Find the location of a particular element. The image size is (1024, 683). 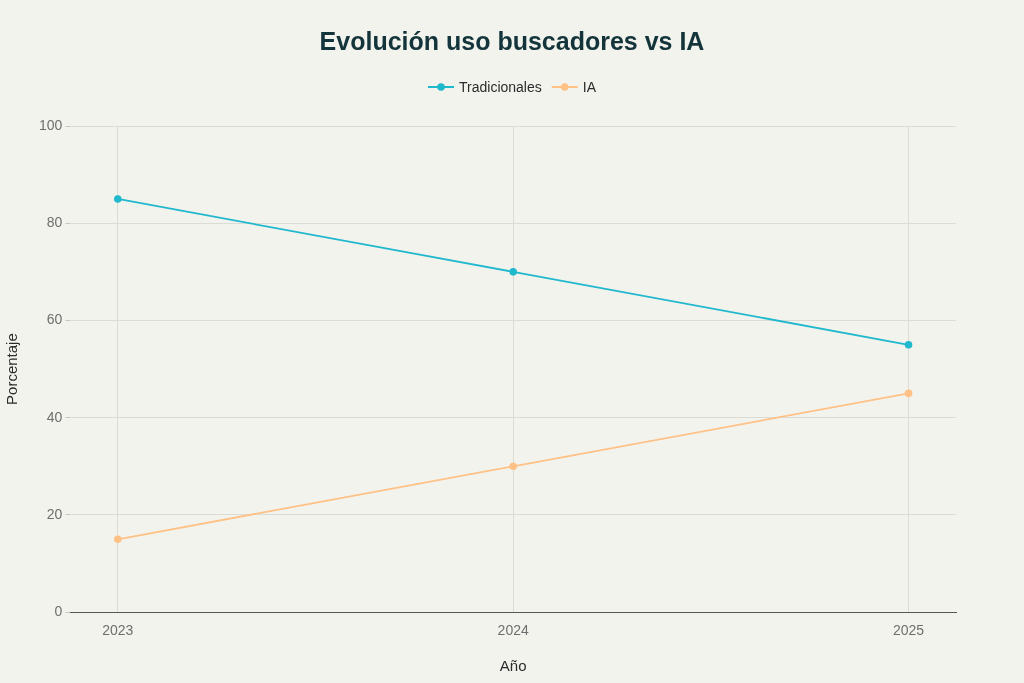

y-tick-label: 0 is located at coordinates (58, 611).